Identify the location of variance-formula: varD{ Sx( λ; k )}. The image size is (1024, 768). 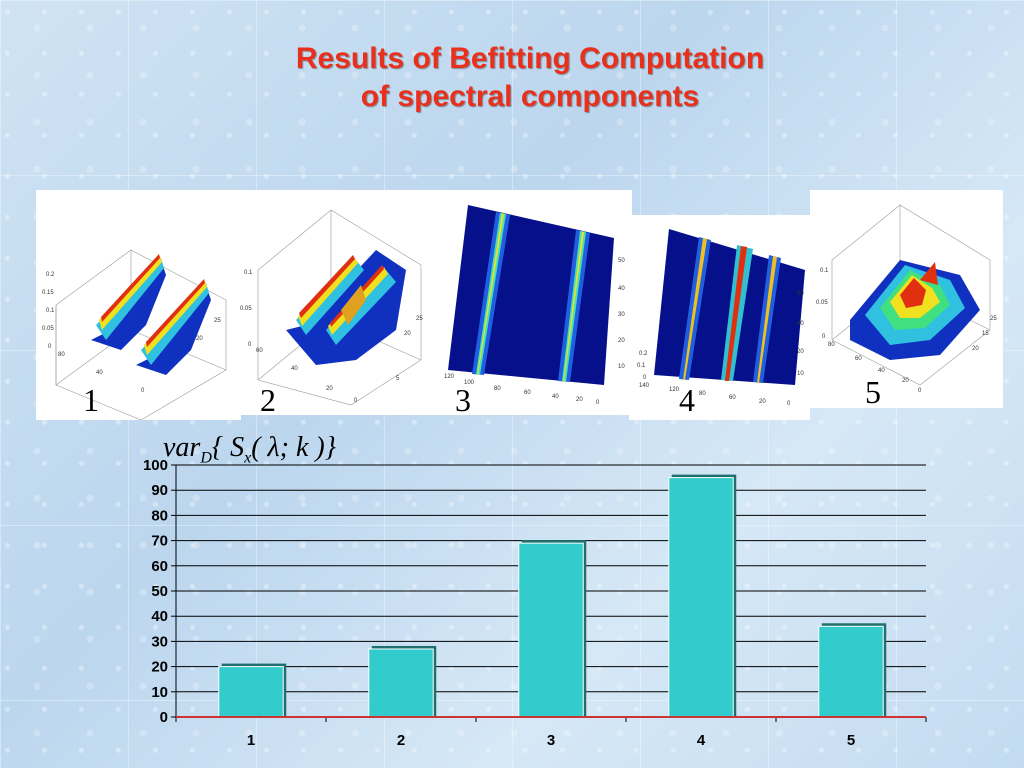
(249, 450).